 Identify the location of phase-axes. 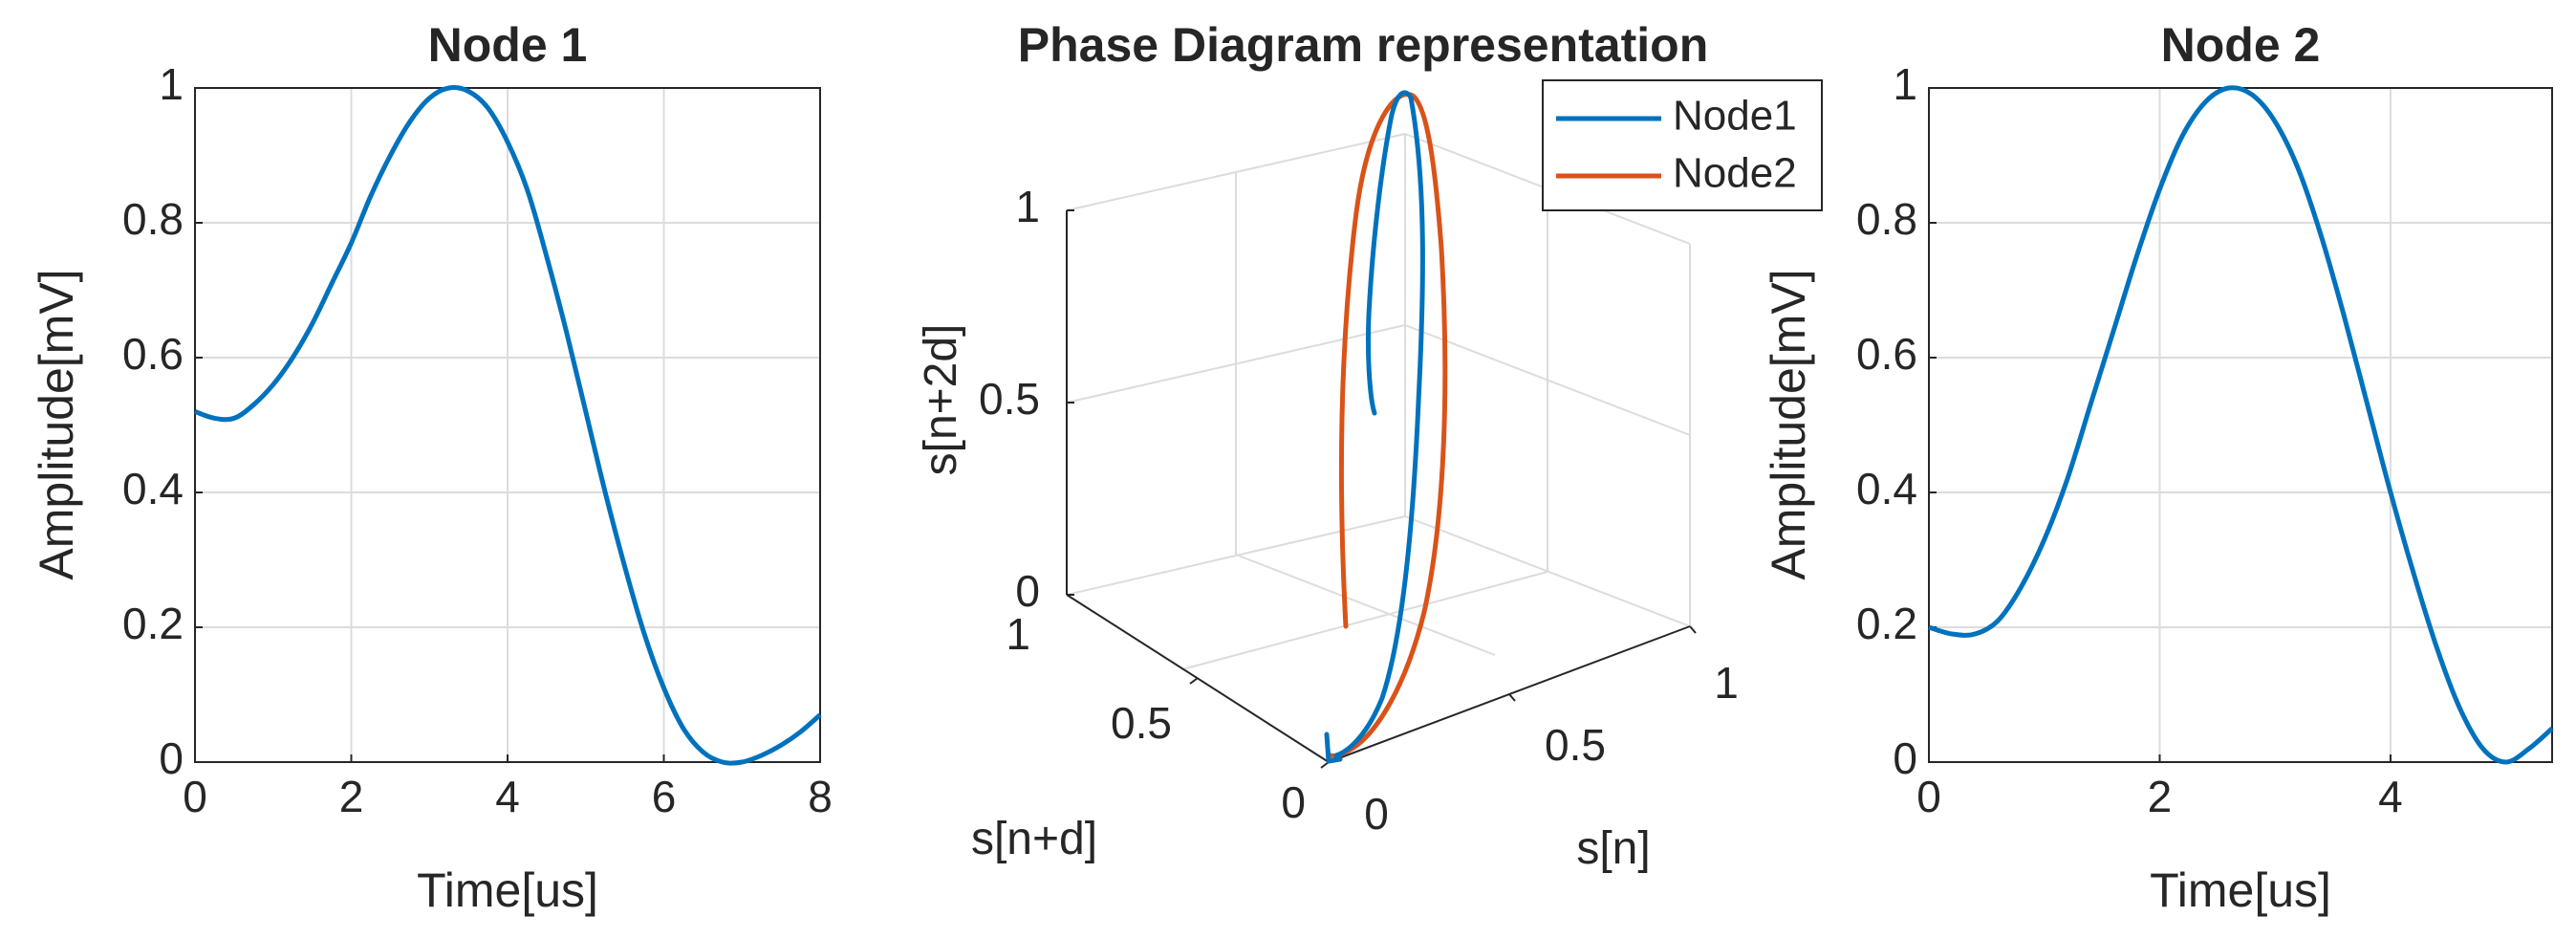
(1378, 486).